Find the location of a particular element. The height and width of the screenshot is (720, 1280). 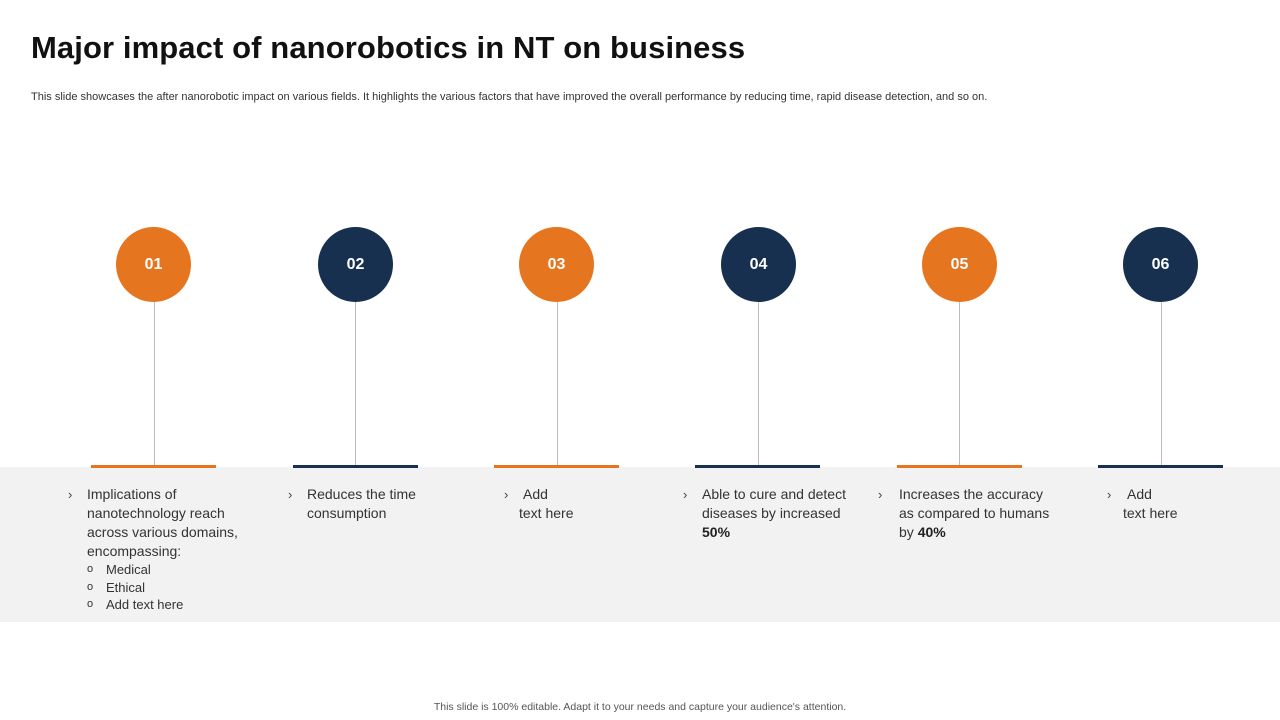

sub-list: o Medical o Ethical o Add text here is located at coordinates (165, 587).